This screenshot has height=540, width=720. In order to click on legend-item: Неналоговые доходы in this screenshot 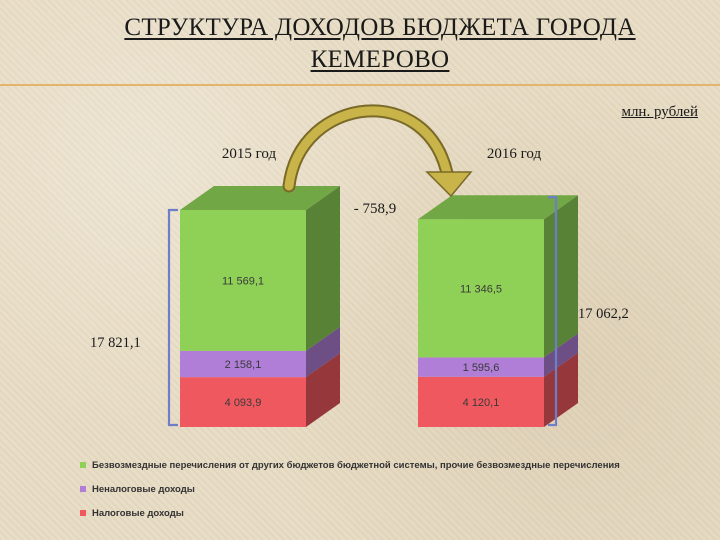, I will do `click(137, 489)`.